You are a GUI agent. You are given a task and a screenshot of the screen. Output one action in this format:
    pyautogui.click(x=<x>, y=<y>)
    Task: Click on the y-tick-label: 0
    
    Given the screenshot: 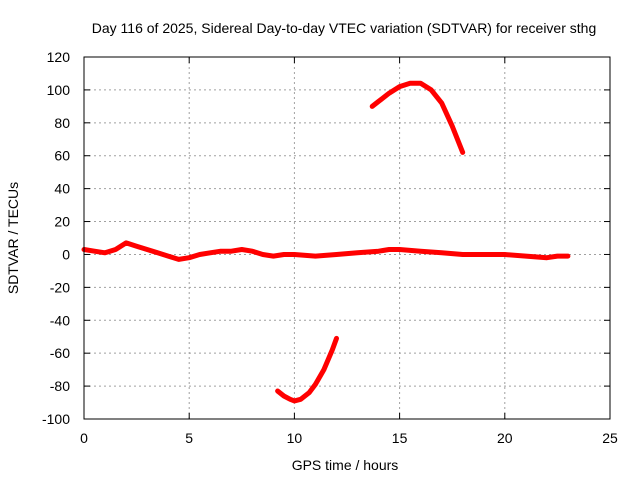 What is the action you would take?
    pyautogui.click(x=66, y=254)
    